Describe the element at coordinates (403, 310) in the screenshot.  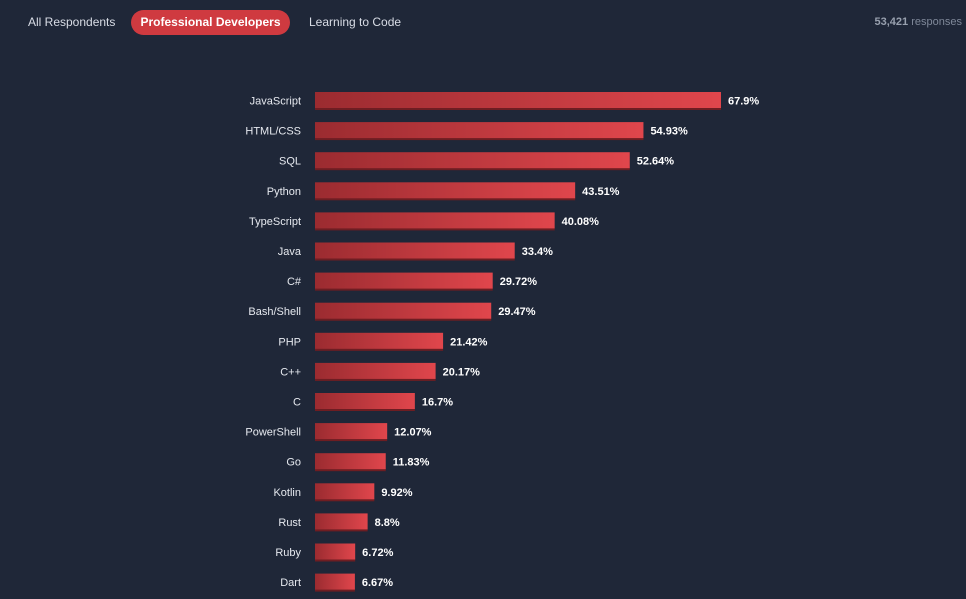
I see `bar-bash-shell` at that location.